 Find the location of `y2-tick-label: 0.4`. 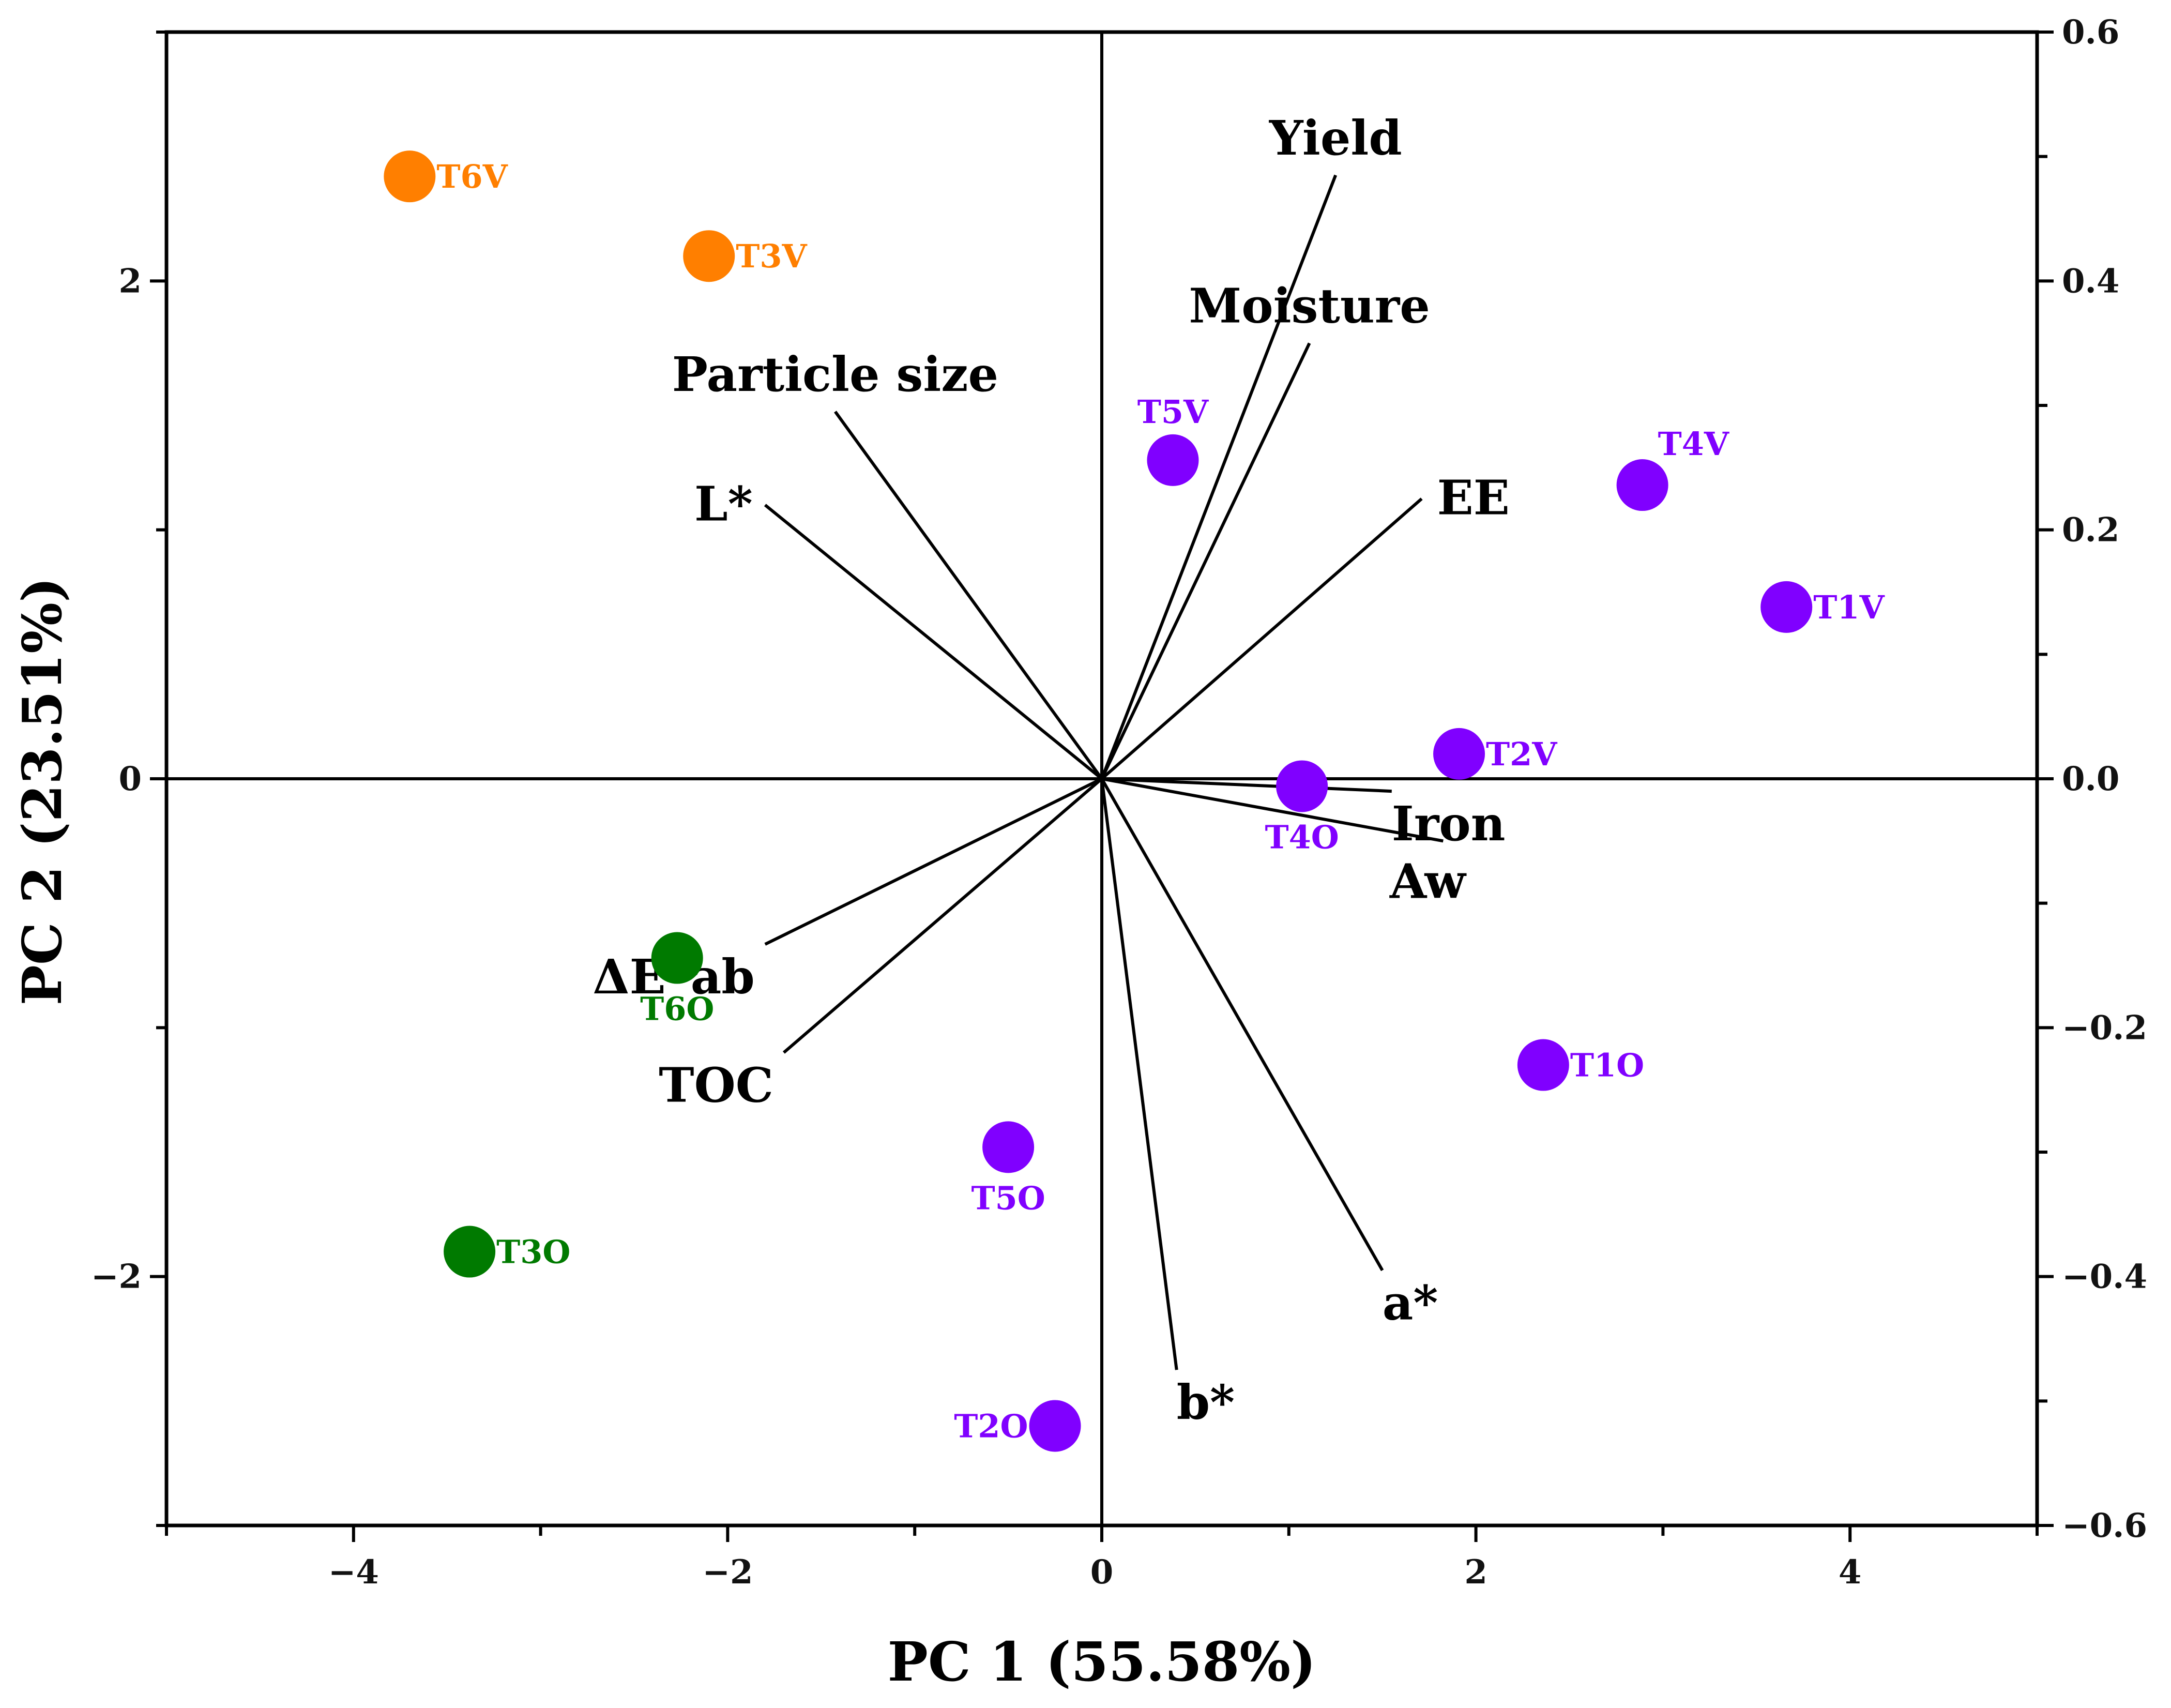

y2-tick-label: 0.4 is located at coordinates (2090, 281).